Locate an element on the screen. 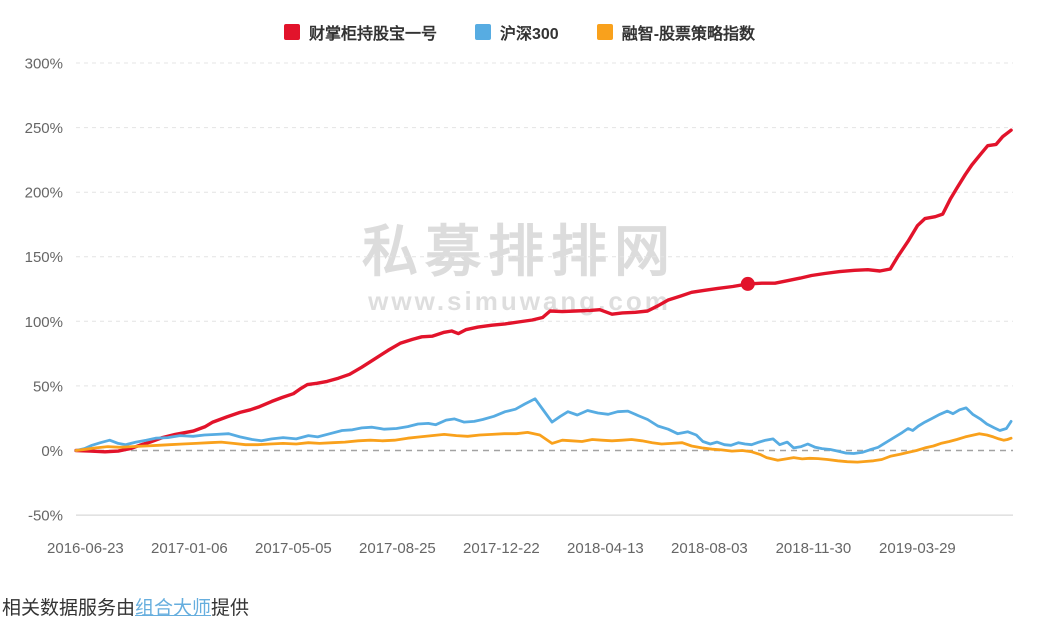  footer-note: 相关数据服务由组合大师提供 is located at coordinates (125, 606).